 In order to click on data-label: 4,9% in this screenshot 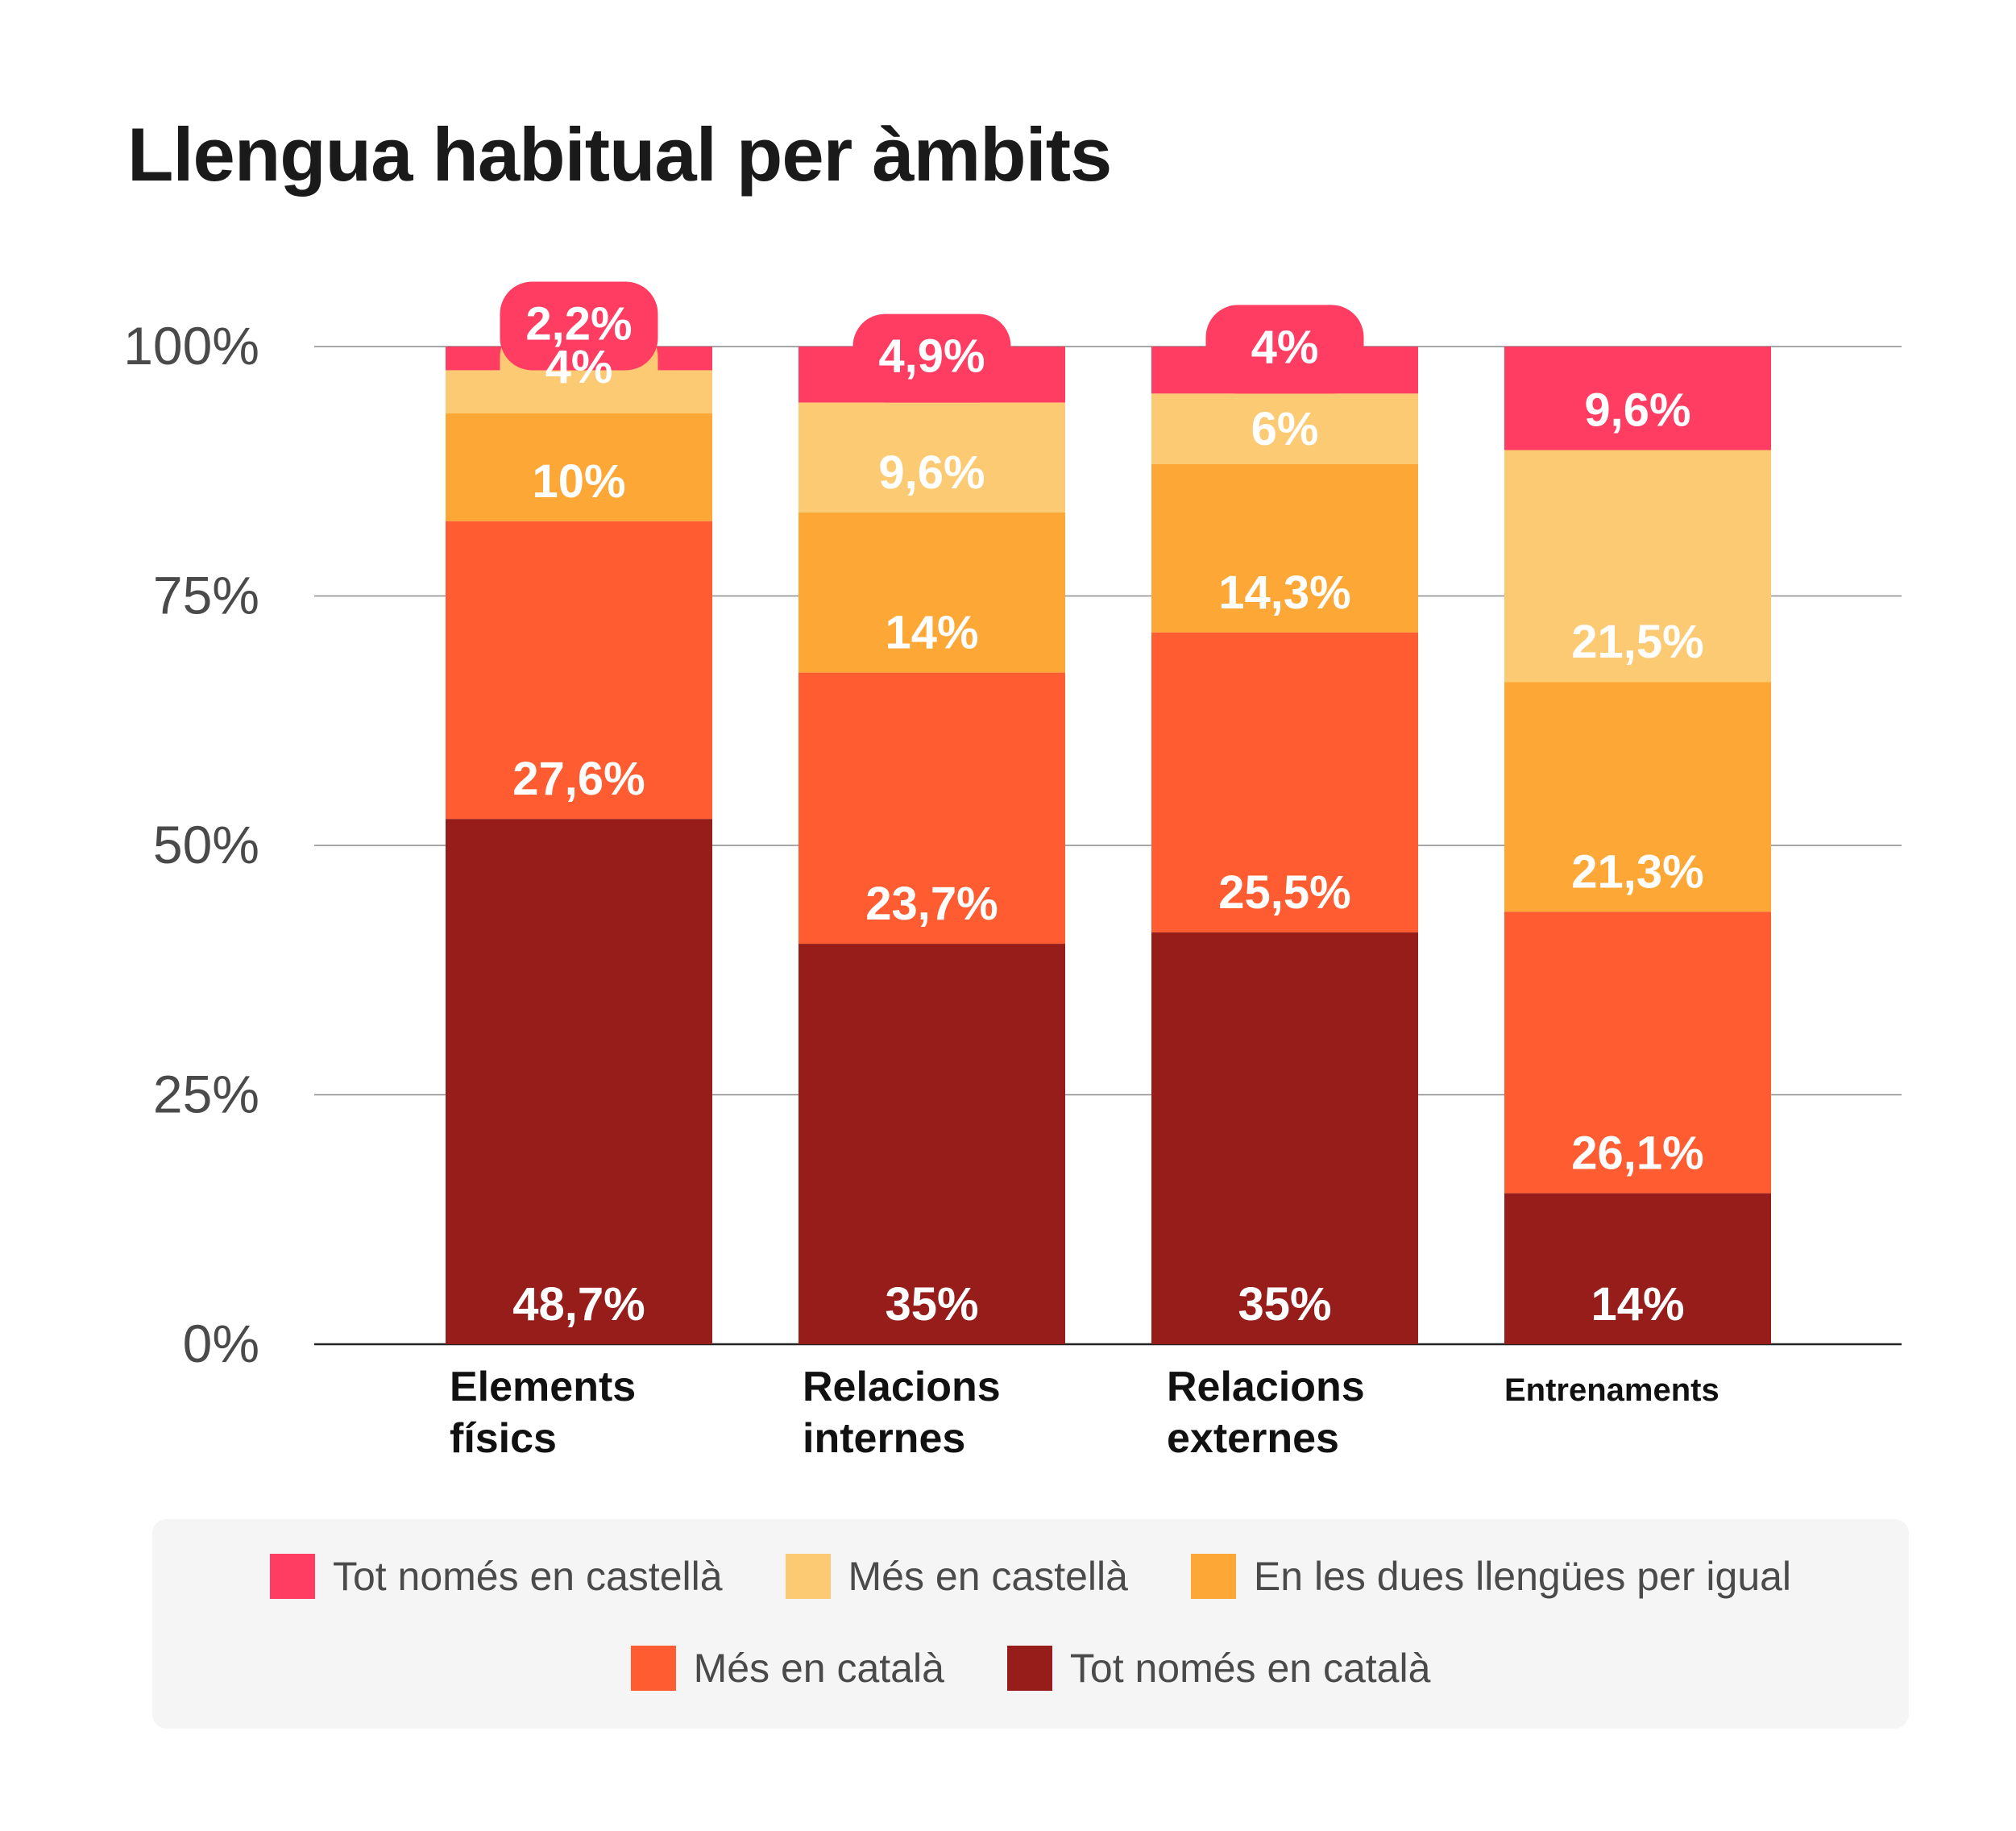, I will do `click(931, 356)`.